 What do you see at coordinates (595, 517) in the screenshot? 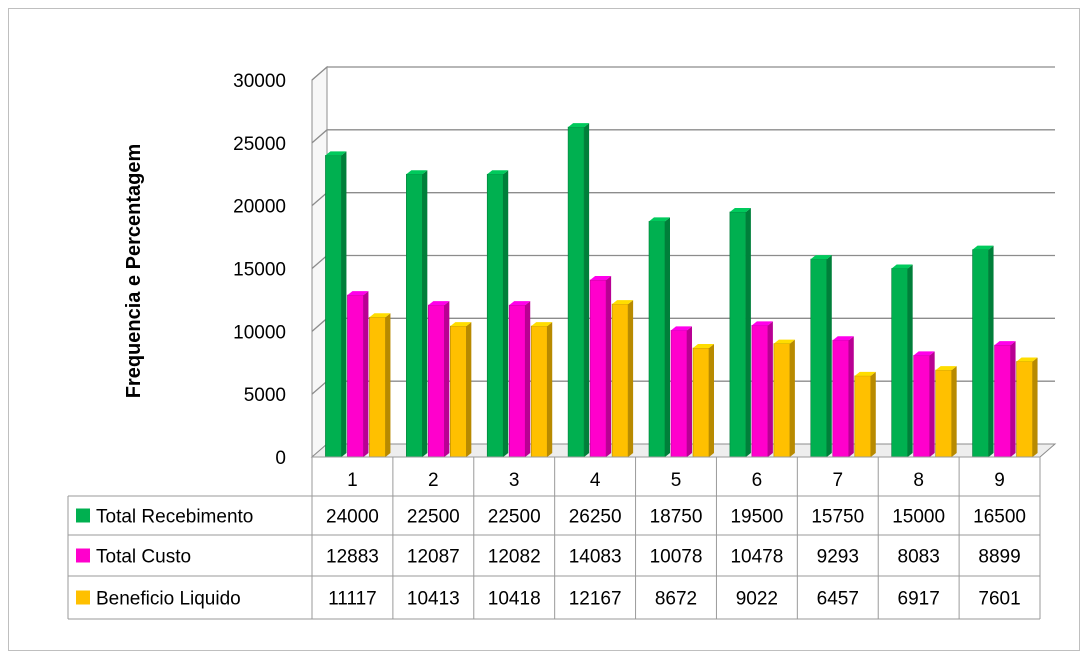
I see `data-label: 26250` at bounding box center [595, 517].